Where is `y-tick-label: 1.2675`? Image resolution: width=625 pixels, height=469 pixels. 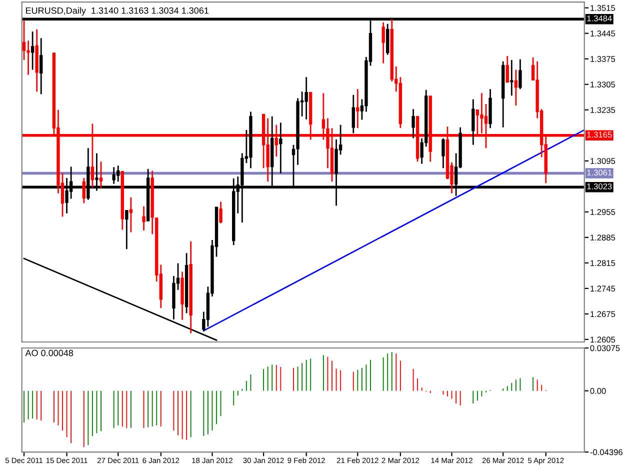 y-tick-label: 1.2675 is located at coordinates (603, 314).